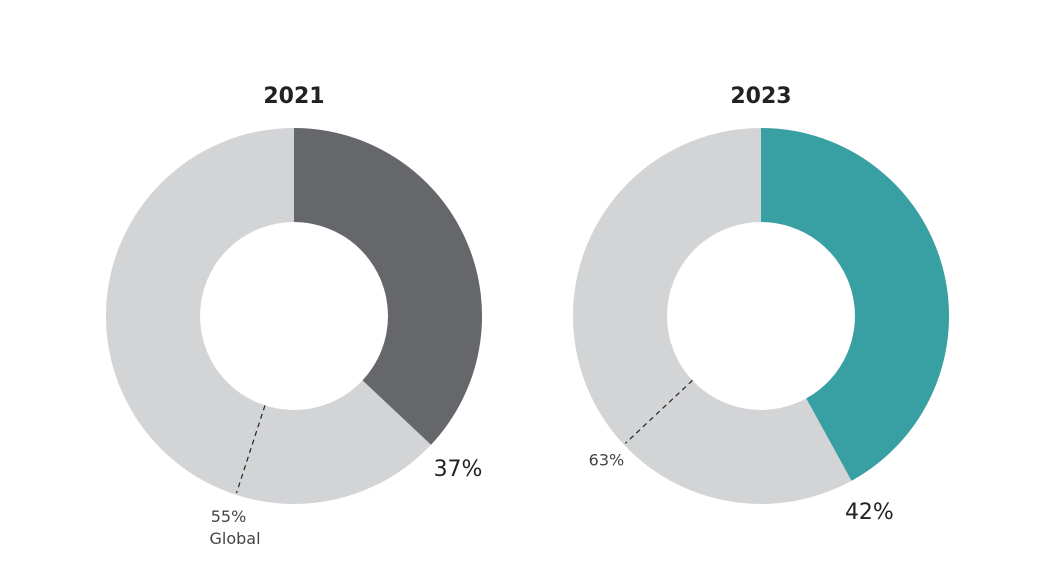 The width and height of the screenshot is (1044, 587). Describe the element at coordinates (293, 96) in the screenshot. I see `chart-title: 2021` at that location.